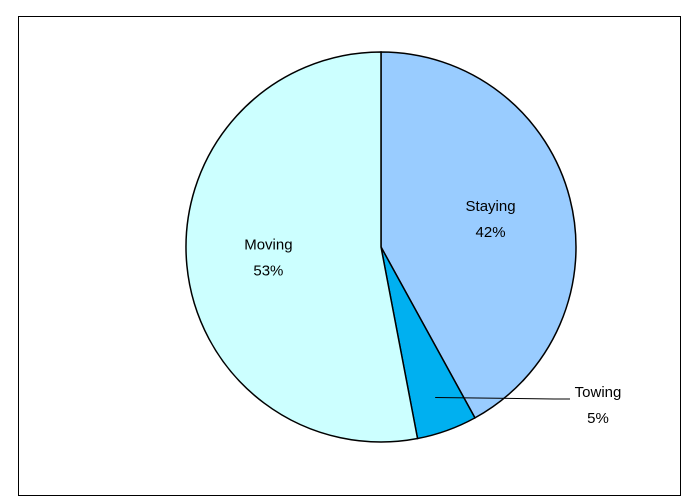 The height and width of the screenshot is (500, 700). Describe the element at coordinates (268, 245) in the screenshot. I see `slice-label-moving: Moving` at that location.